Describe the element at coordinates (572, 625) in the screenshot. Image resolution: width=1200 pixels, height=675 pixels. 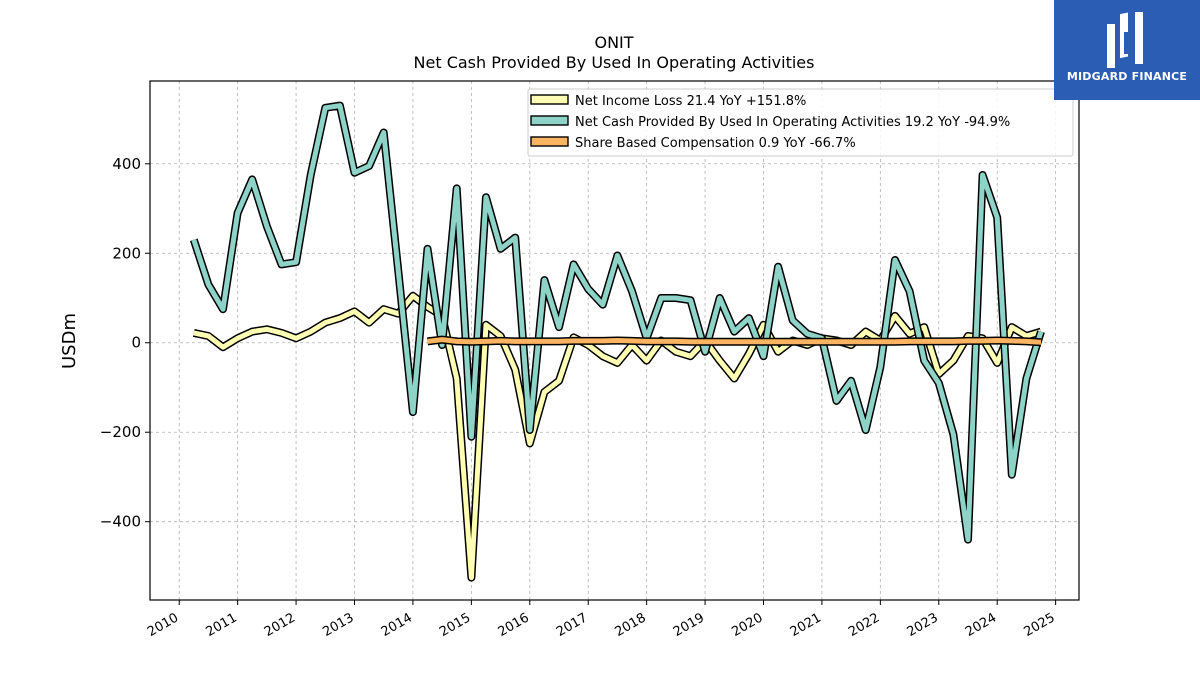
I see `x-tick-label: 2017` at that location.